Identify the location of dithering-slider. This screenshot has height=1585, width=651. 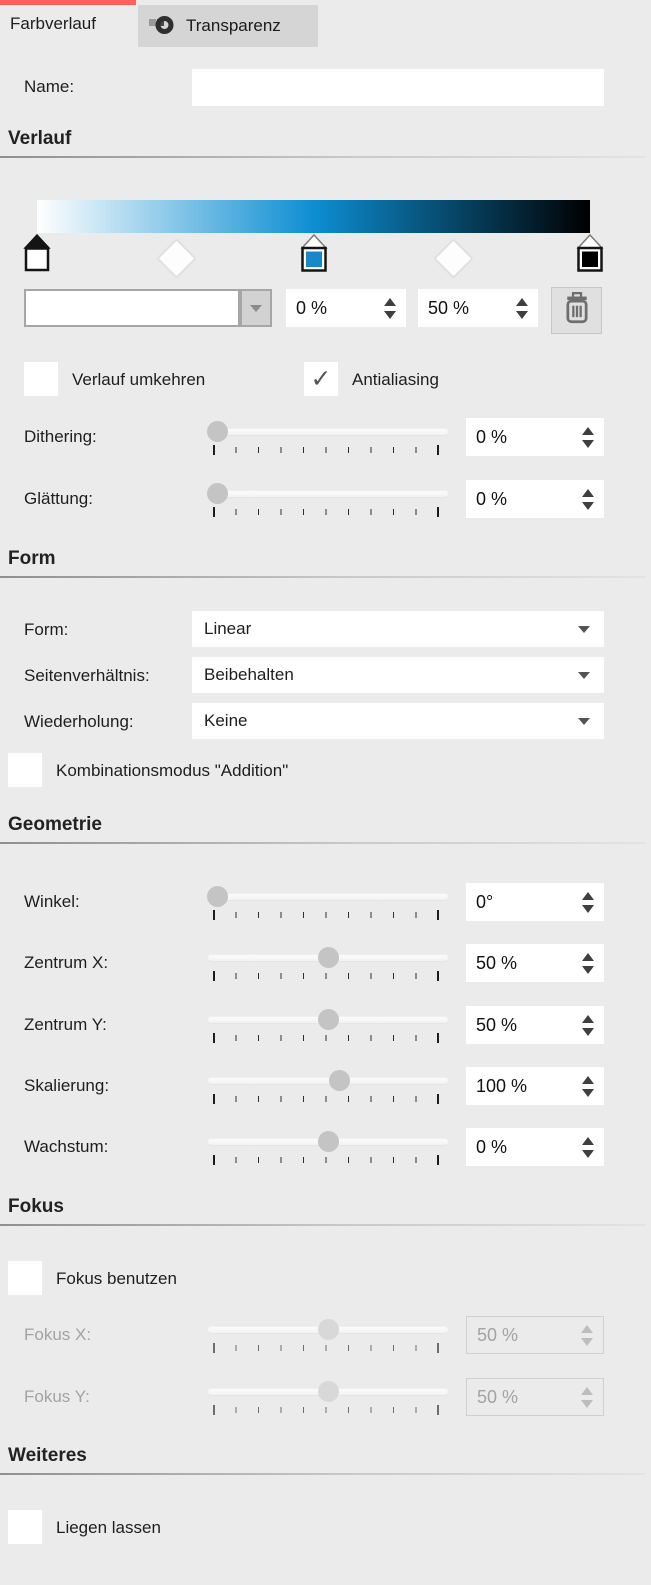
(328, 432).